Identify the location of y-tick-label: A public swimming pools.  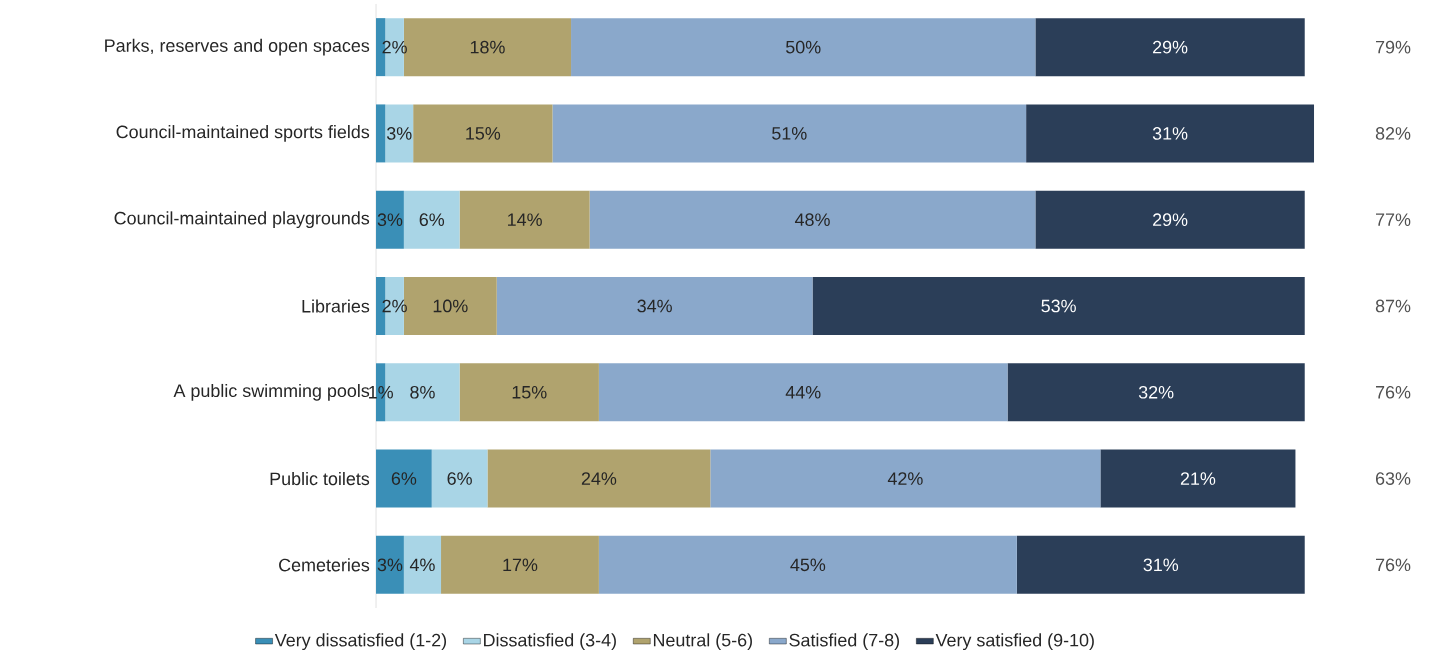
(271, 392).